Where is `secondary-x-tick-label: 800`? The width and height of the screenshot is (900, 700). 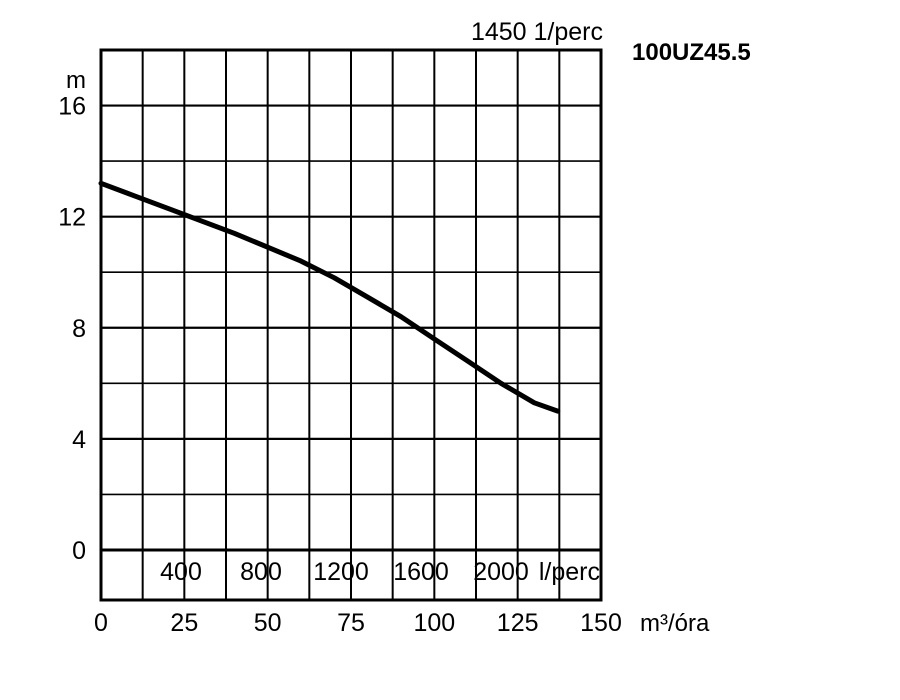
secondary-x-tick-label: 800 is located at coordinates (261, 572).